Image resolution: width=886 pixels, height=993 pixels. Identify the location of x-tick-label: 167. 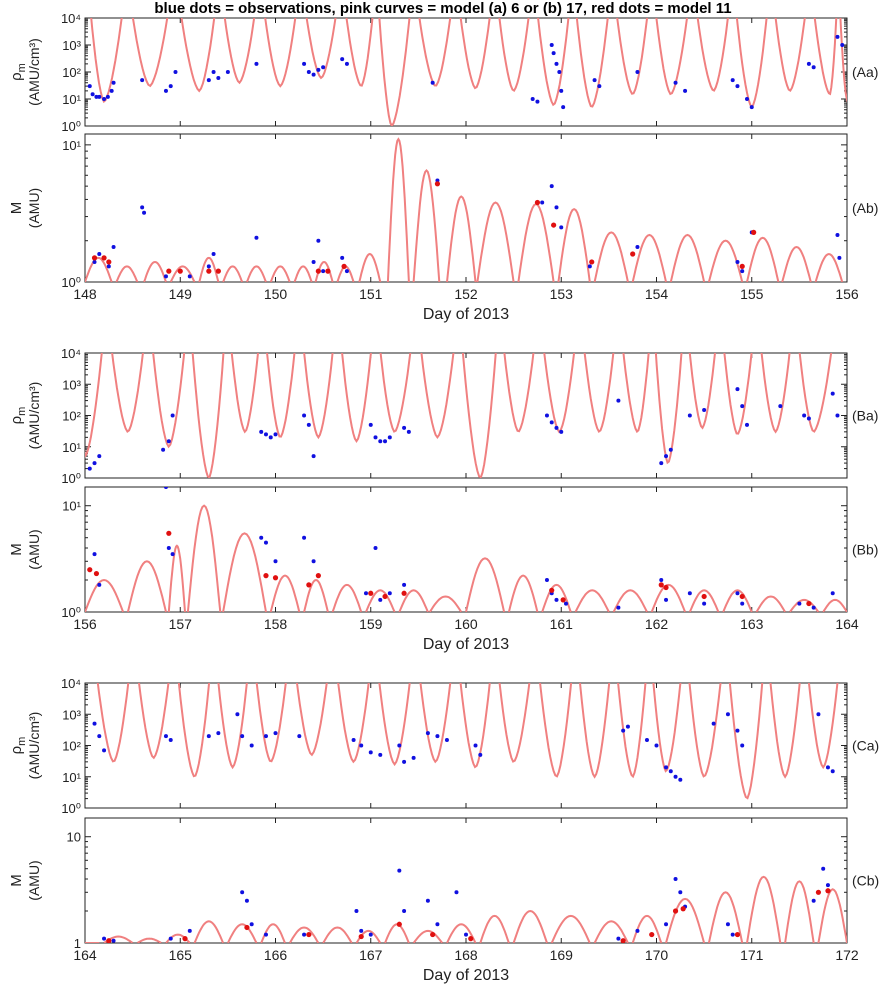
(371, 955).